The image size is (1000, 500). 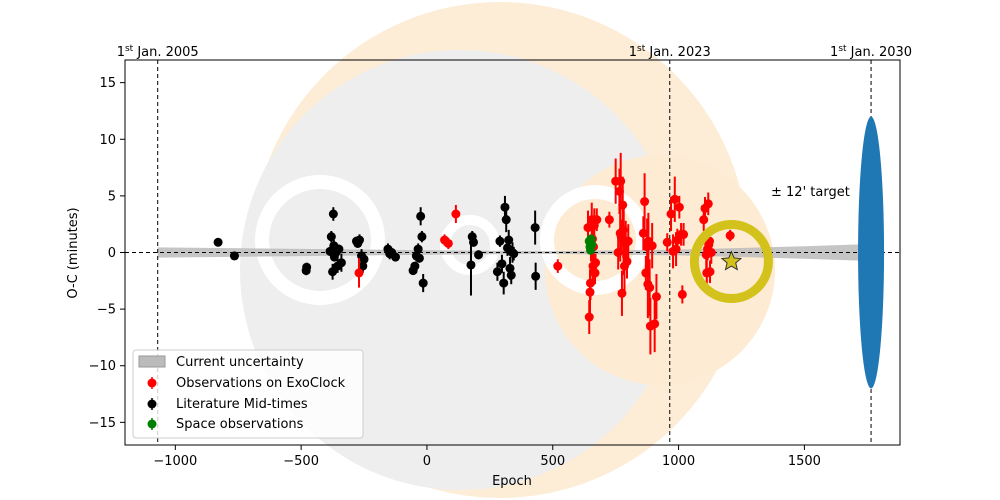 I want to click on legend-label-space: Space observations, so click(x=240, y=424).